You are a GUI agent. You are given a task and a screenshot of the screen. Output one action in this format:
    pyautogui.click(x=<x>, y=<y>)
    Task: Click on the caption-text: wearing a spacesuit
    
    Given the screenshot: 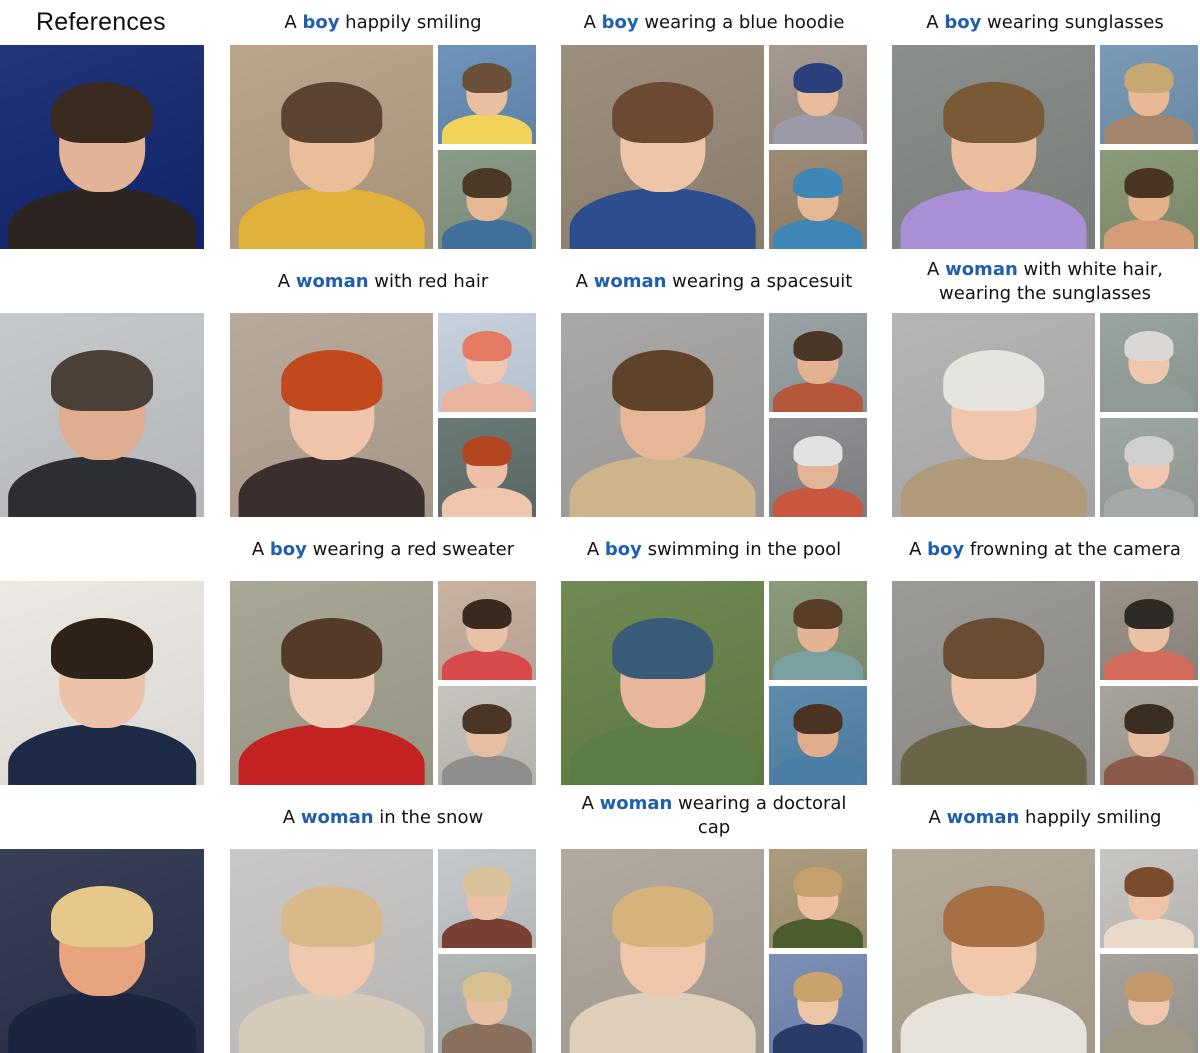 What is the action you would take?
    pyautogui.click(x=759, y=281)
    